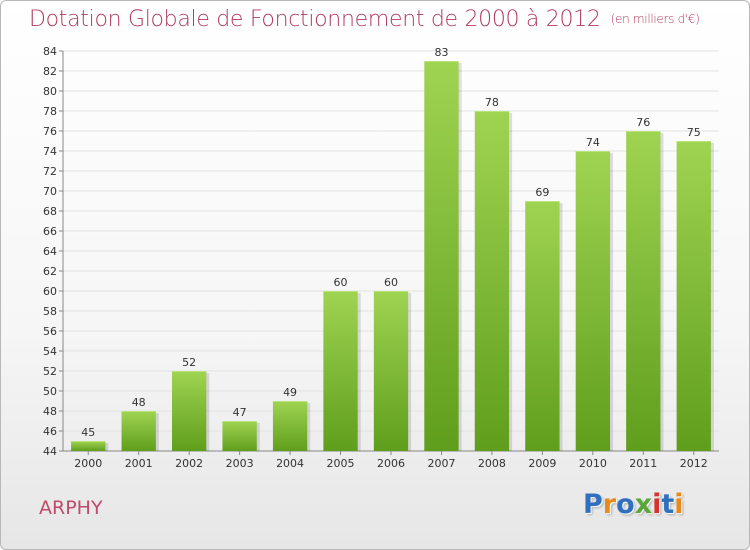  I want to click on data-label: 47, so click(240, 412).